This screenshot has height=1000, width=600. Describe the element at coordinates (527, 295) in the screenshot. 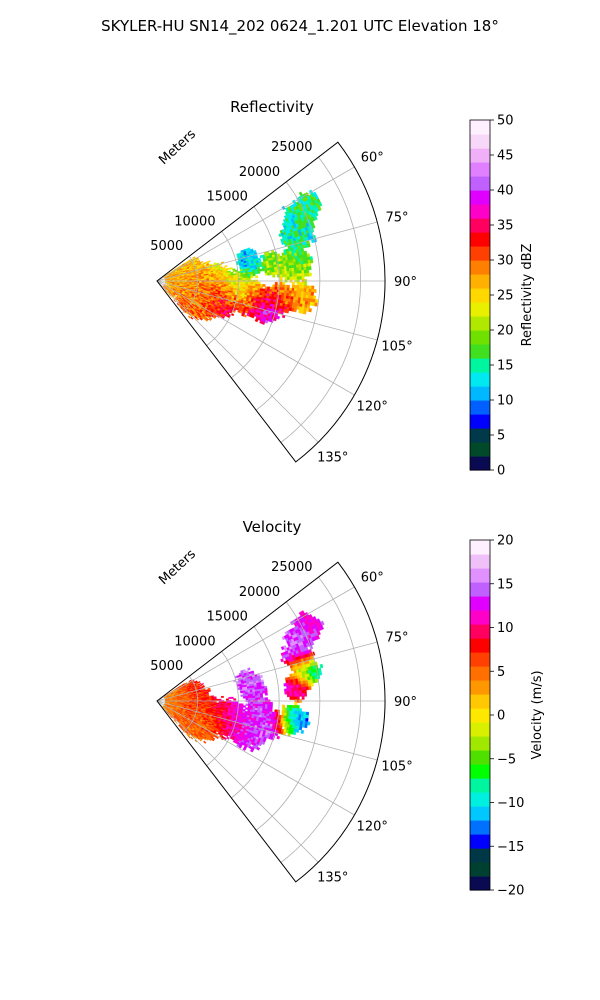

I see `reflectivity-colorbar-label: Reflectivity dBZ` at that location.